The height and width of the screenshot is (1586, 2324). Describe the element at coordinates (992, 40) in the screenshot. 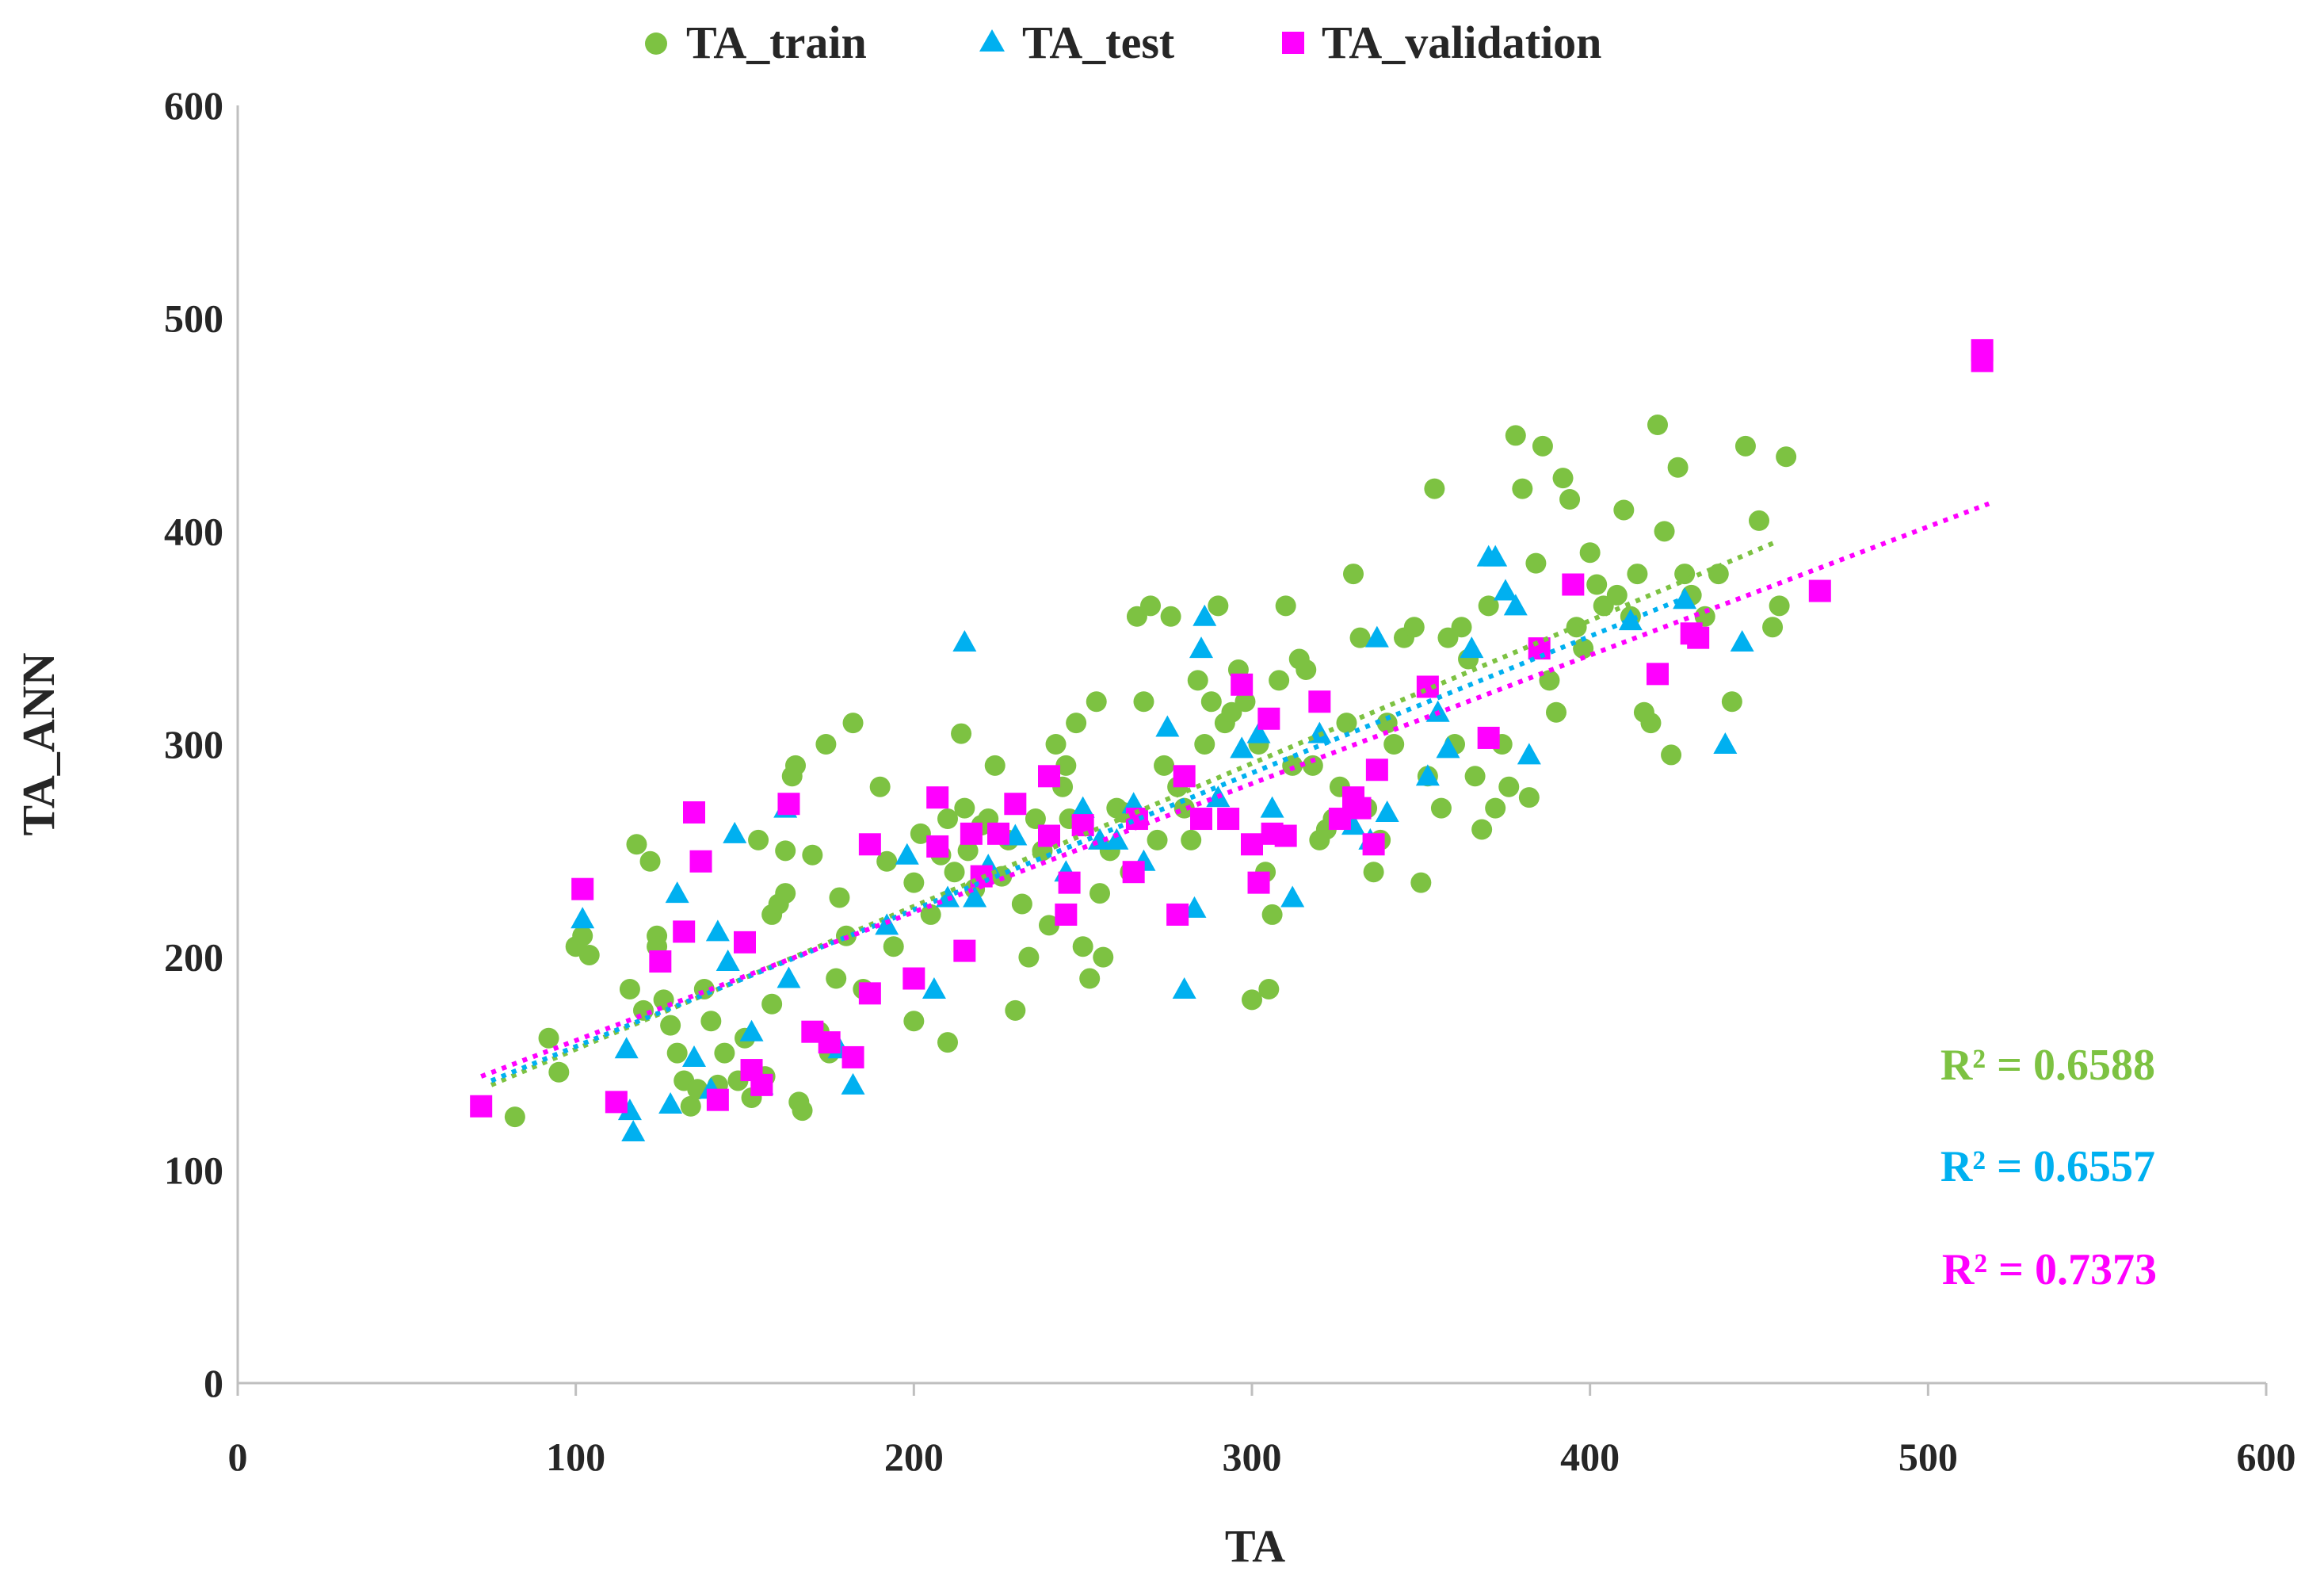

I see `legend-marker-test` at that location.